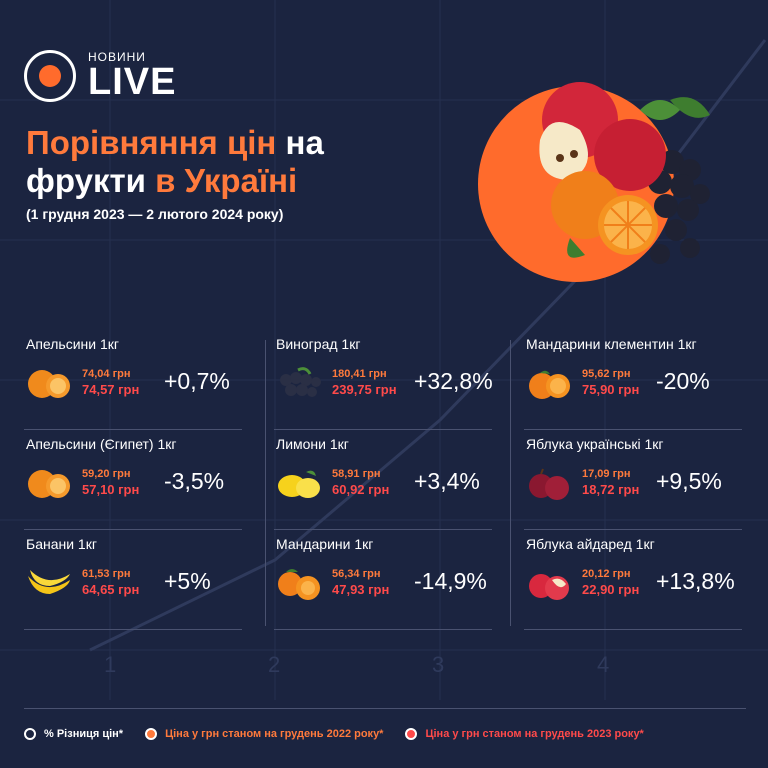 The height and width of the screenshot is (768, 768). What do you see at coordinates (611, 589) in the screenshot?
I see `price-2023: 22,90 грн` at bounding box center [611, 589].